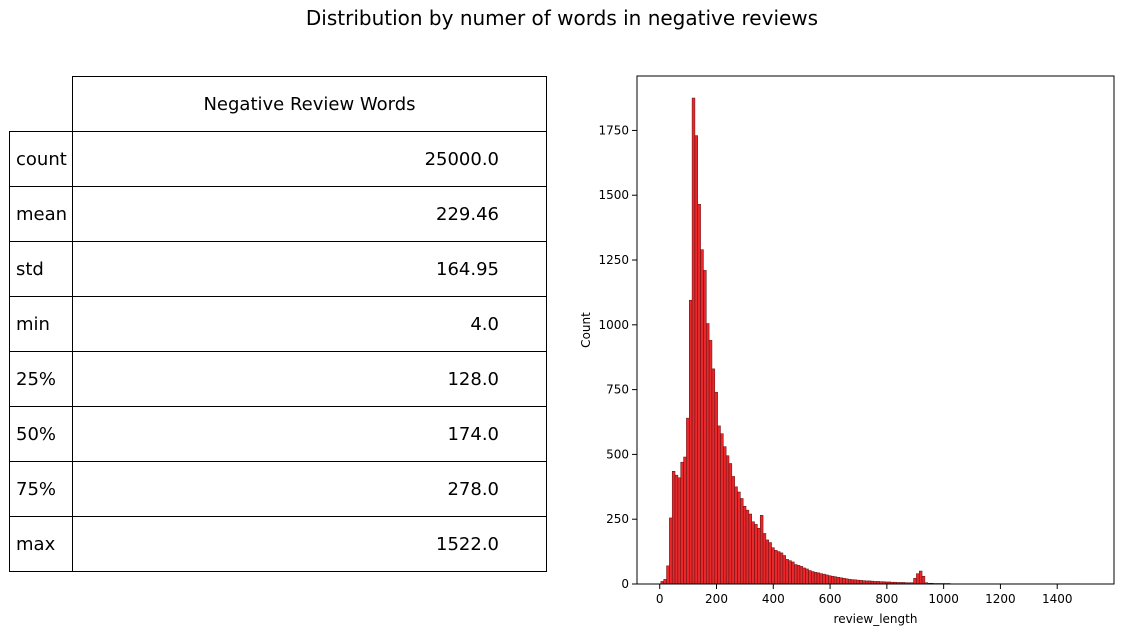  What do you see at coordinates (876, 619) in the screenshot?
I see `x-axis-label: review_length` at bounding box center [876, 619].